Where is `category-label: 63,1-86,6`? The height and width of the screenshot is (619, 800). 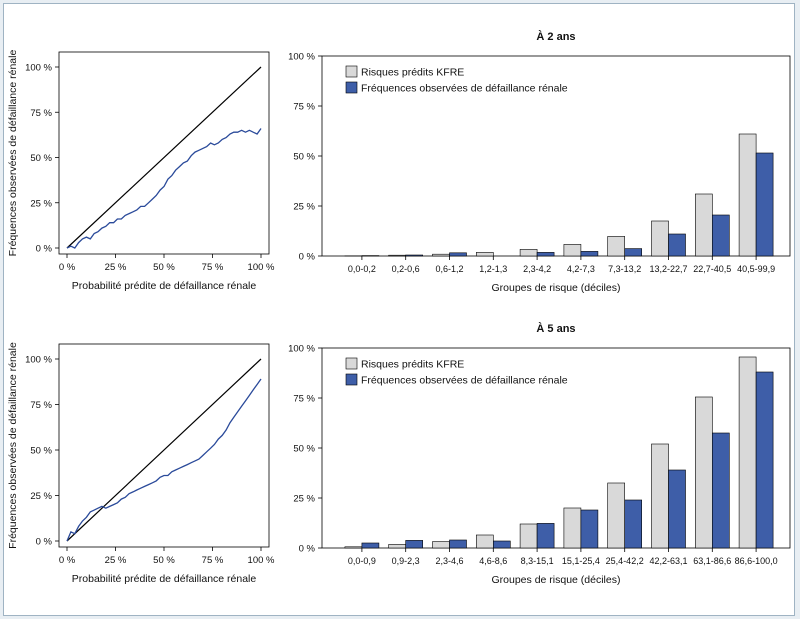 category-label: 63,1-86,6 is located at coordinates (712, 561).